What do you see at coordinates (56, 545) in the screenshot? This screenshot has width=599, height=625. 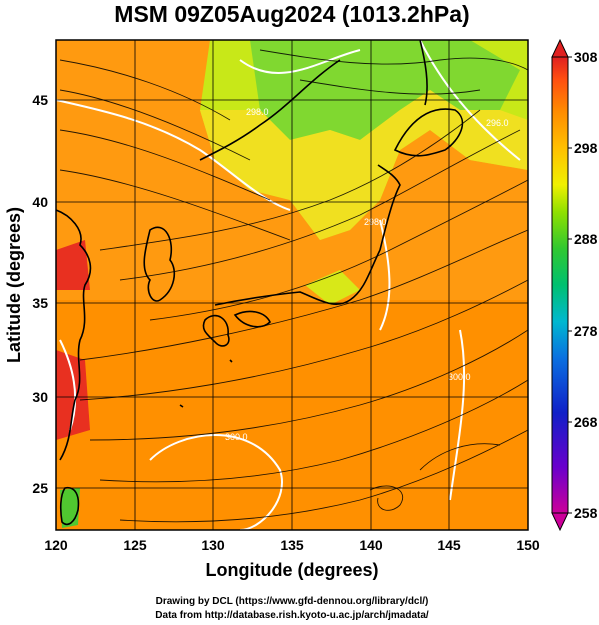 I see `x-tick-label: 120` at bounding box center [56, 545].